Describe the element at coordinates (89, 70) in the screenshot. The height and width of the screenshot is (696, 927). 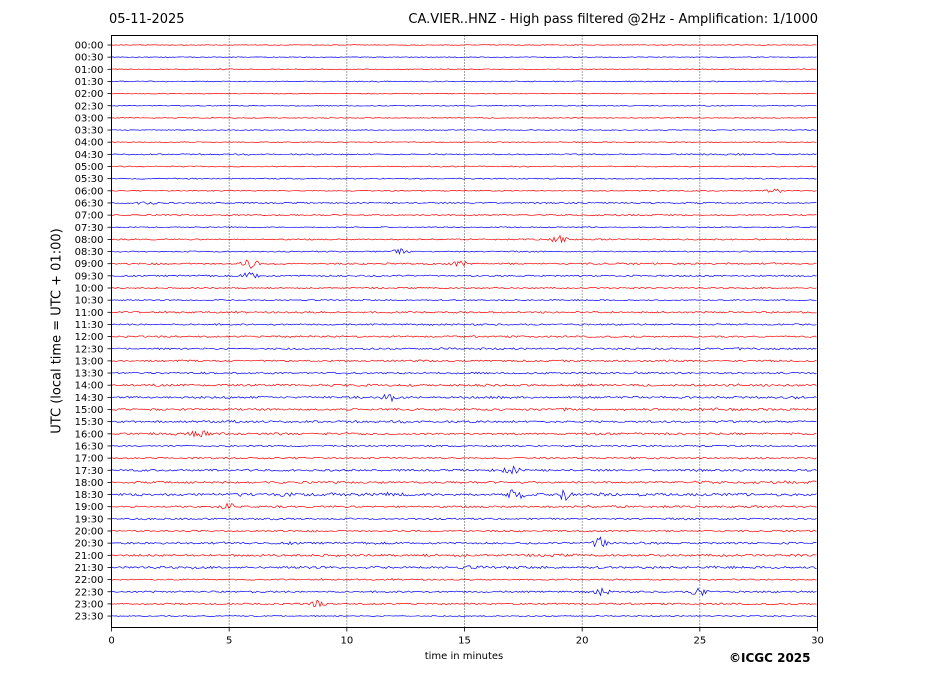
I see `y-tick-label: 01:00` at that location.